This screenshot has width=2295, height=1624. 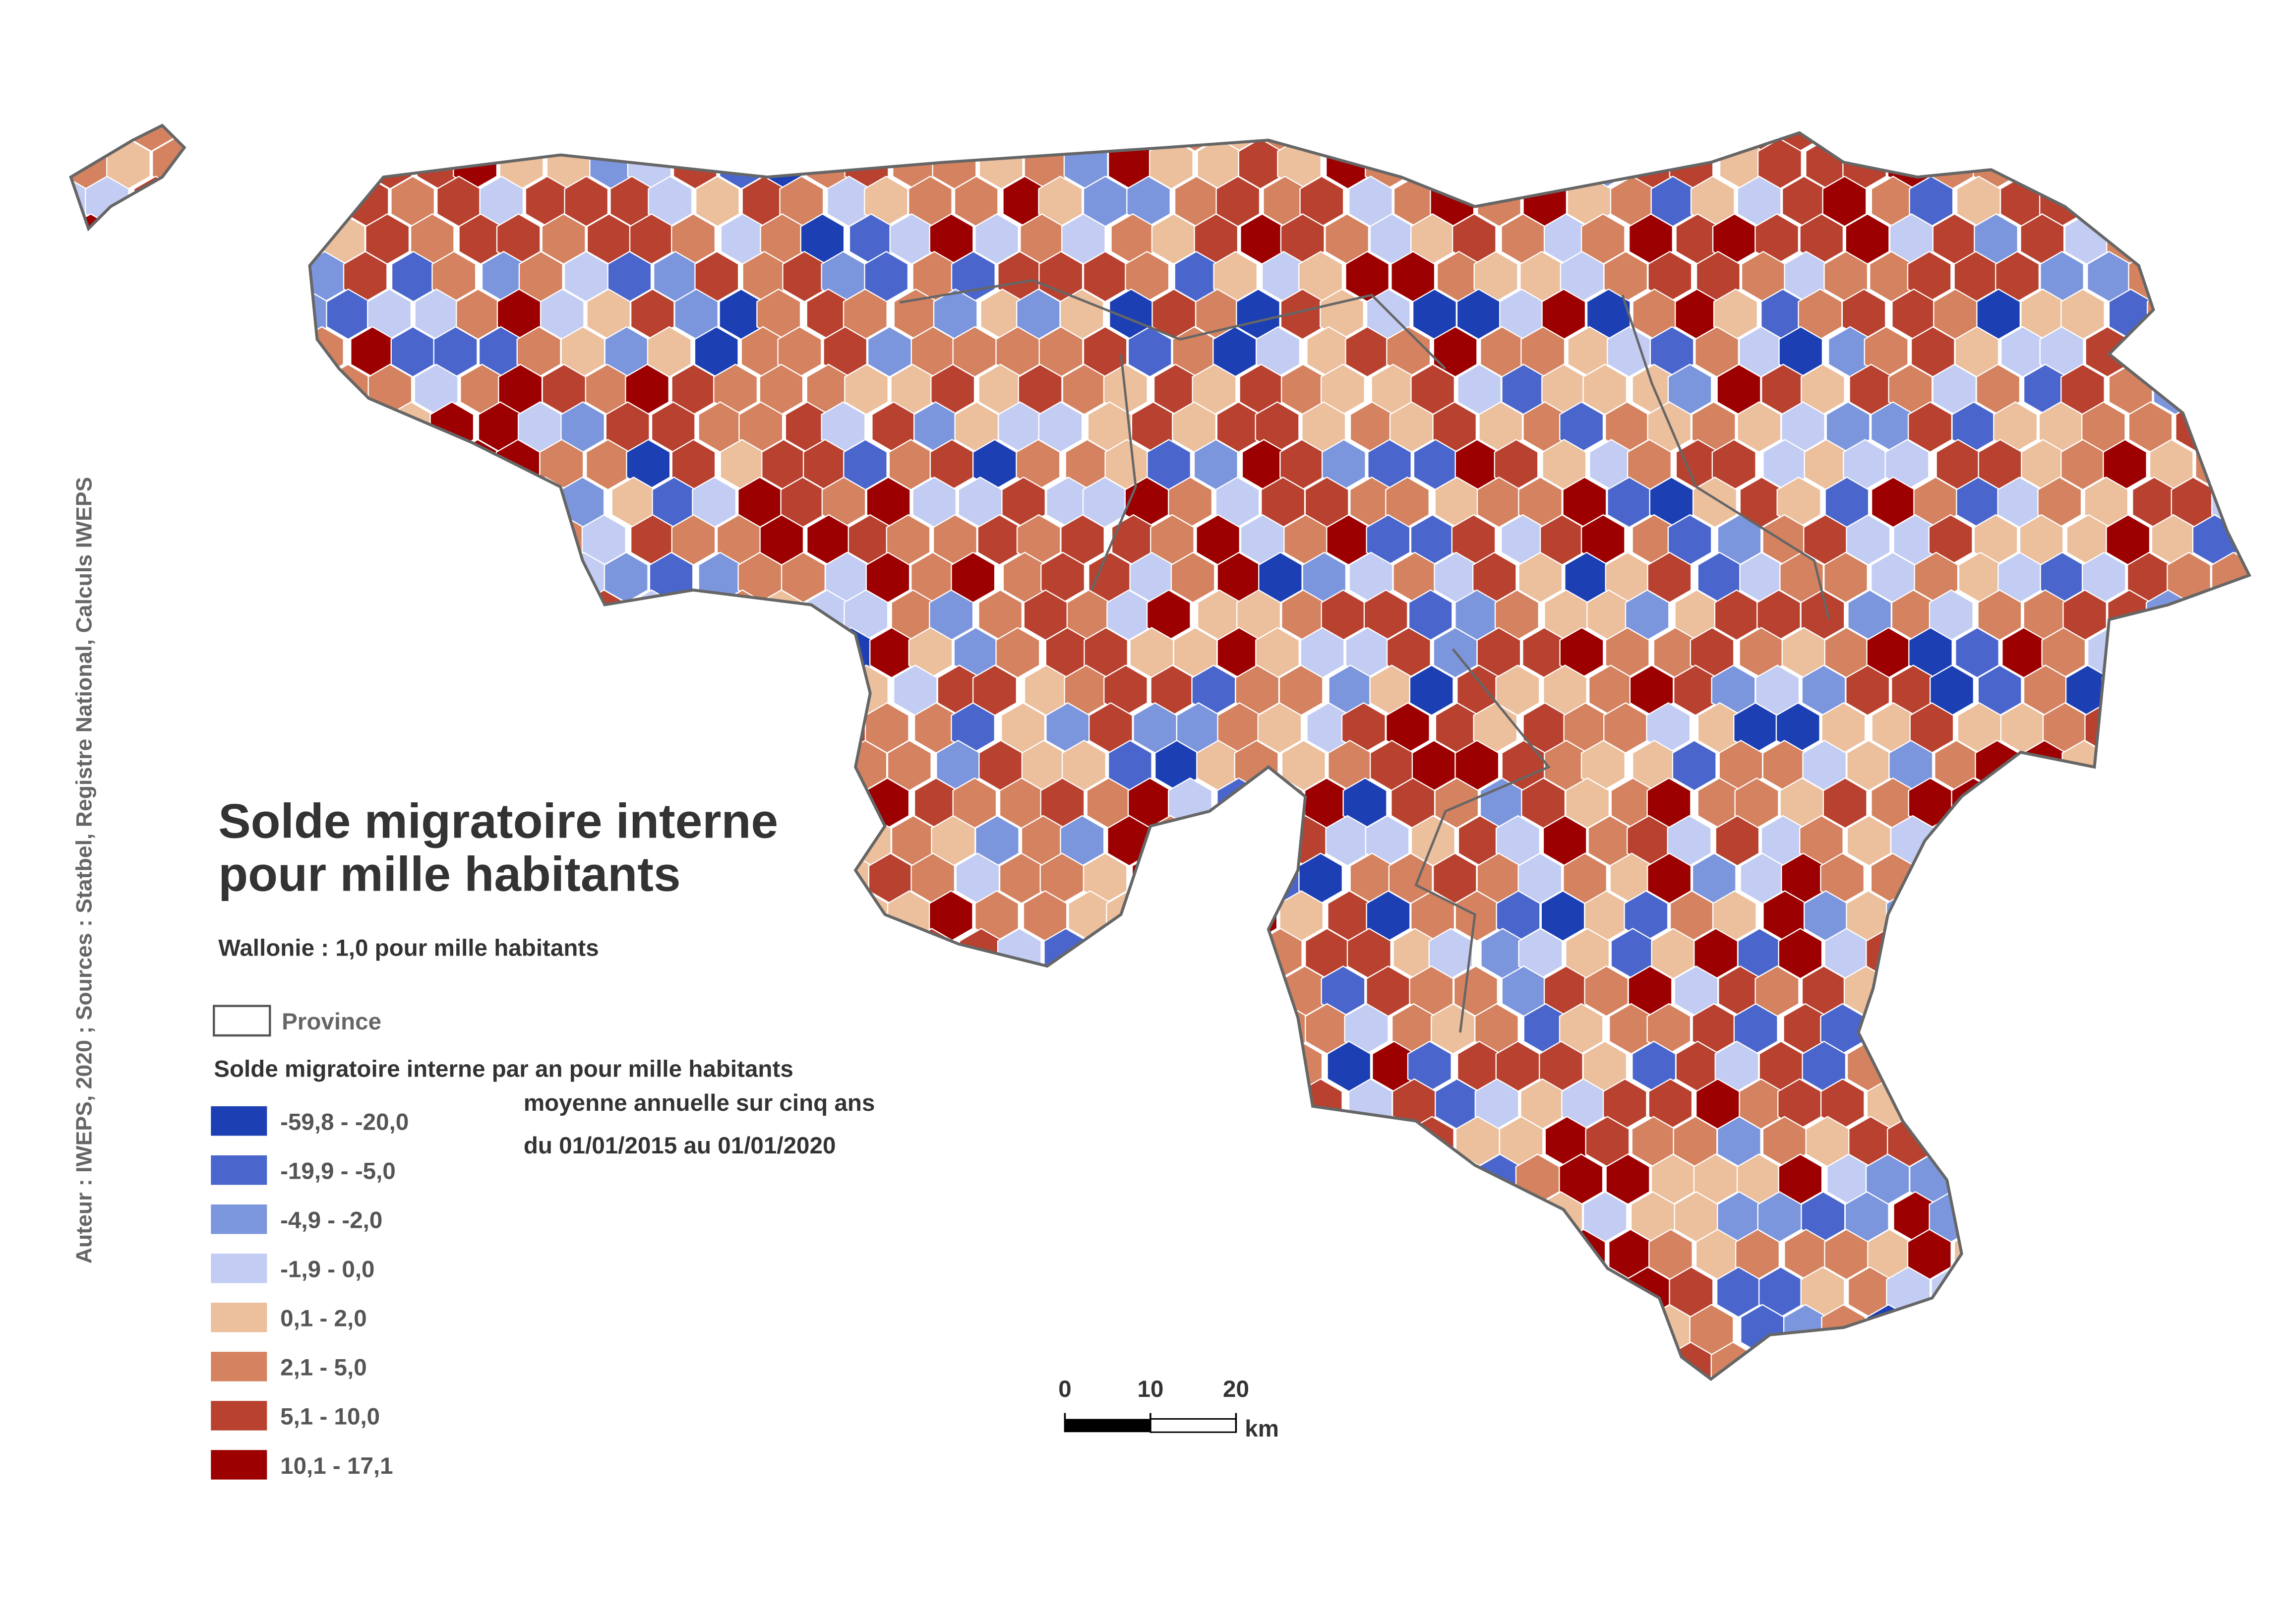 I want to click on legend-label: 2,1 - 5,0, so click(x=323, y=1368).